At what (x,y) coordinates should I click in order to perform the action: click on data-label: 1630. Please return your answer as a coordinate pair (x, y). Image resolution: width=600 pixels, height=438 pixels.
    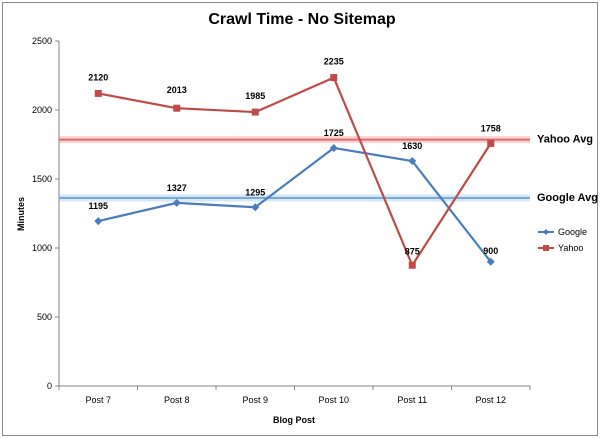
    Looking at the image, I should click on (412, 146).